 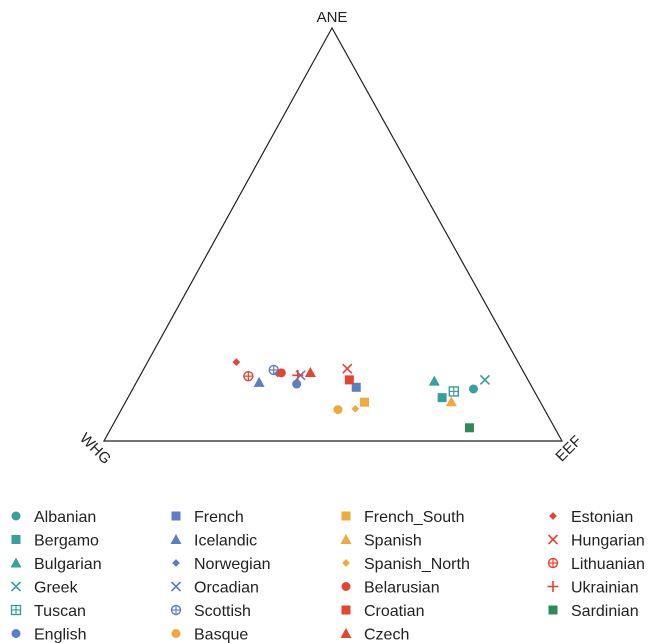 I want to click on legend-marker-greek, so click(x=16, y=586).